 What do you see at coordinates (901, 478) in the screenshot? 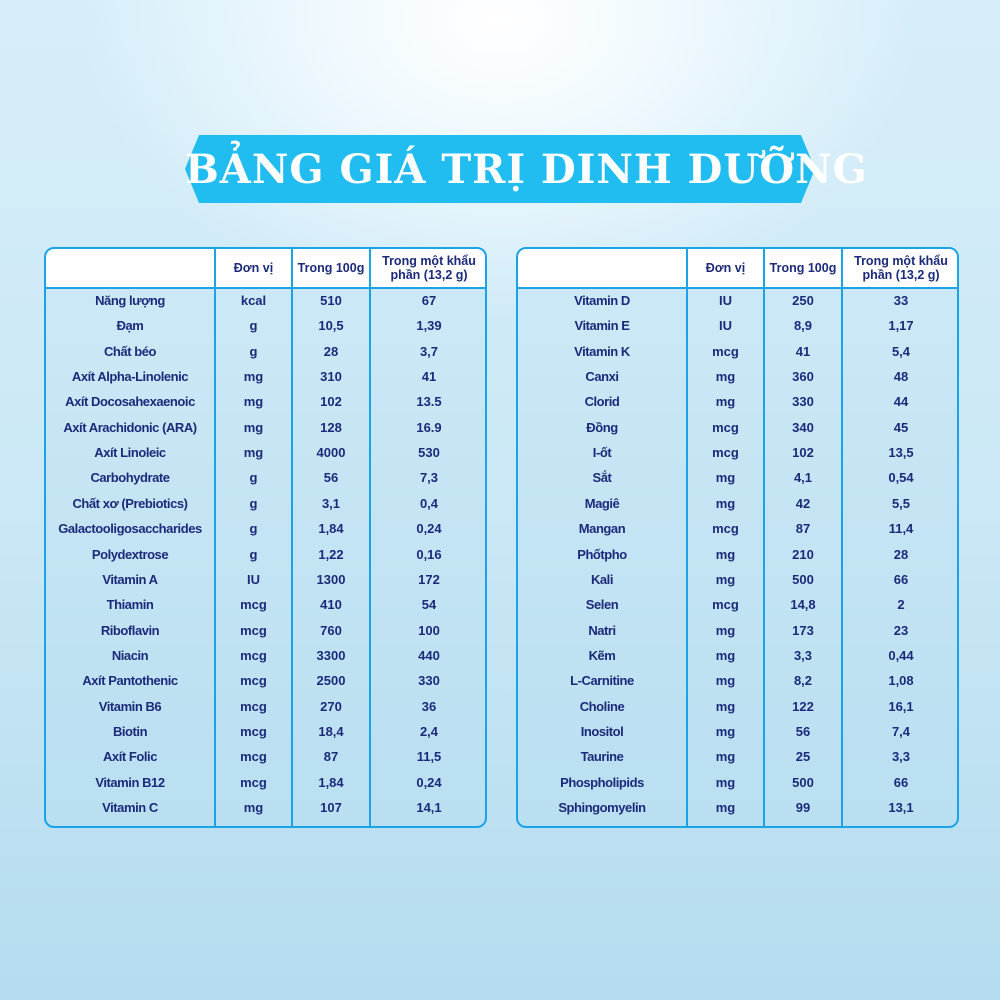
I see `per-serving: 0,54` at bounding box center [901, 478].